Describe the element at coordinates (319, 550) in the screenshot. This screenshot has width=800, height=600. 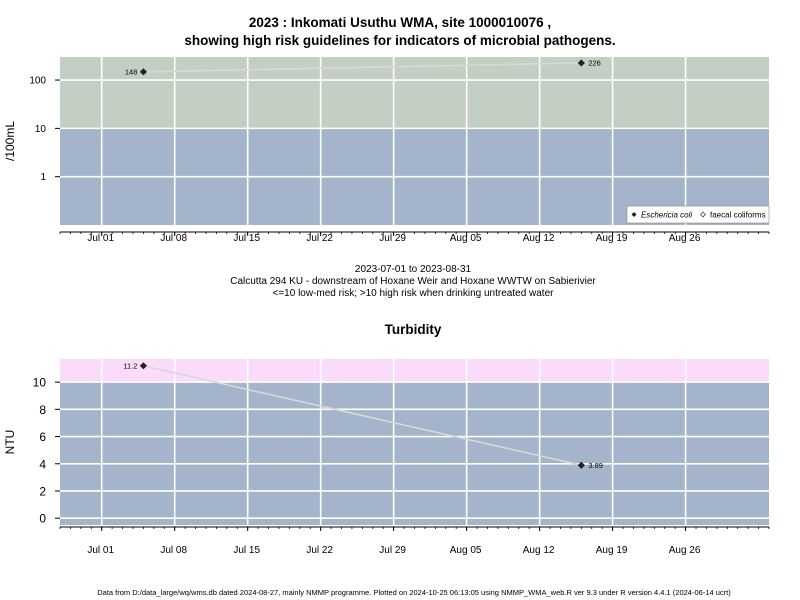
I see `turbidity-x-tick-label: Jul 22` at that location.